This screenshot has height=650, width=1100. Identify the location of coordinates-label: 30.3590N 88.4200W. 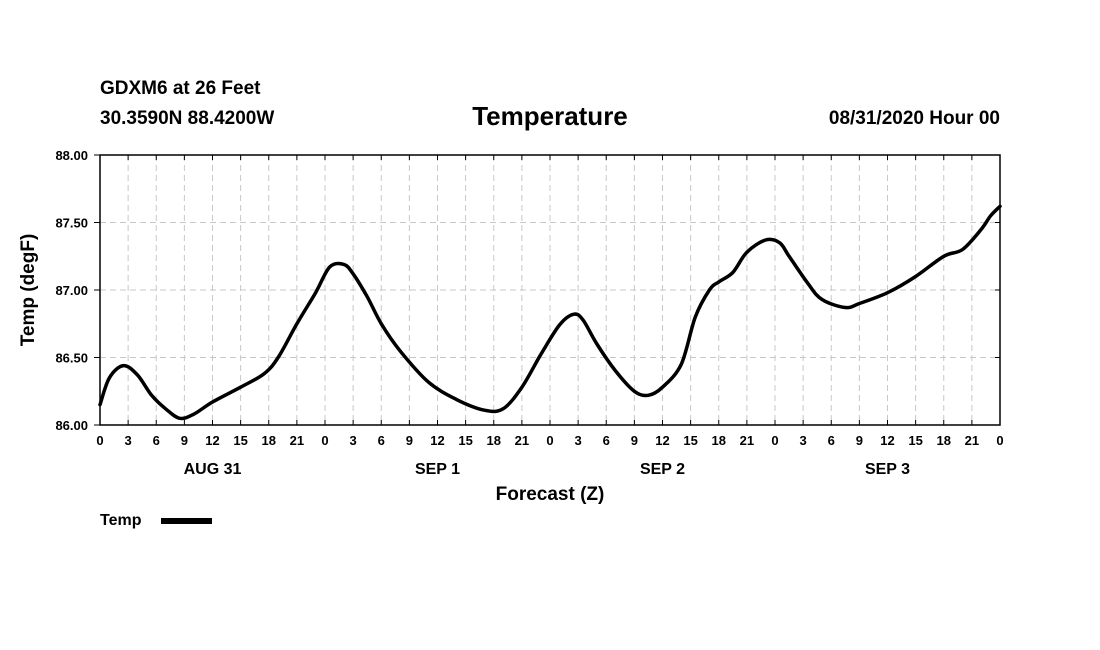
(187, 118).